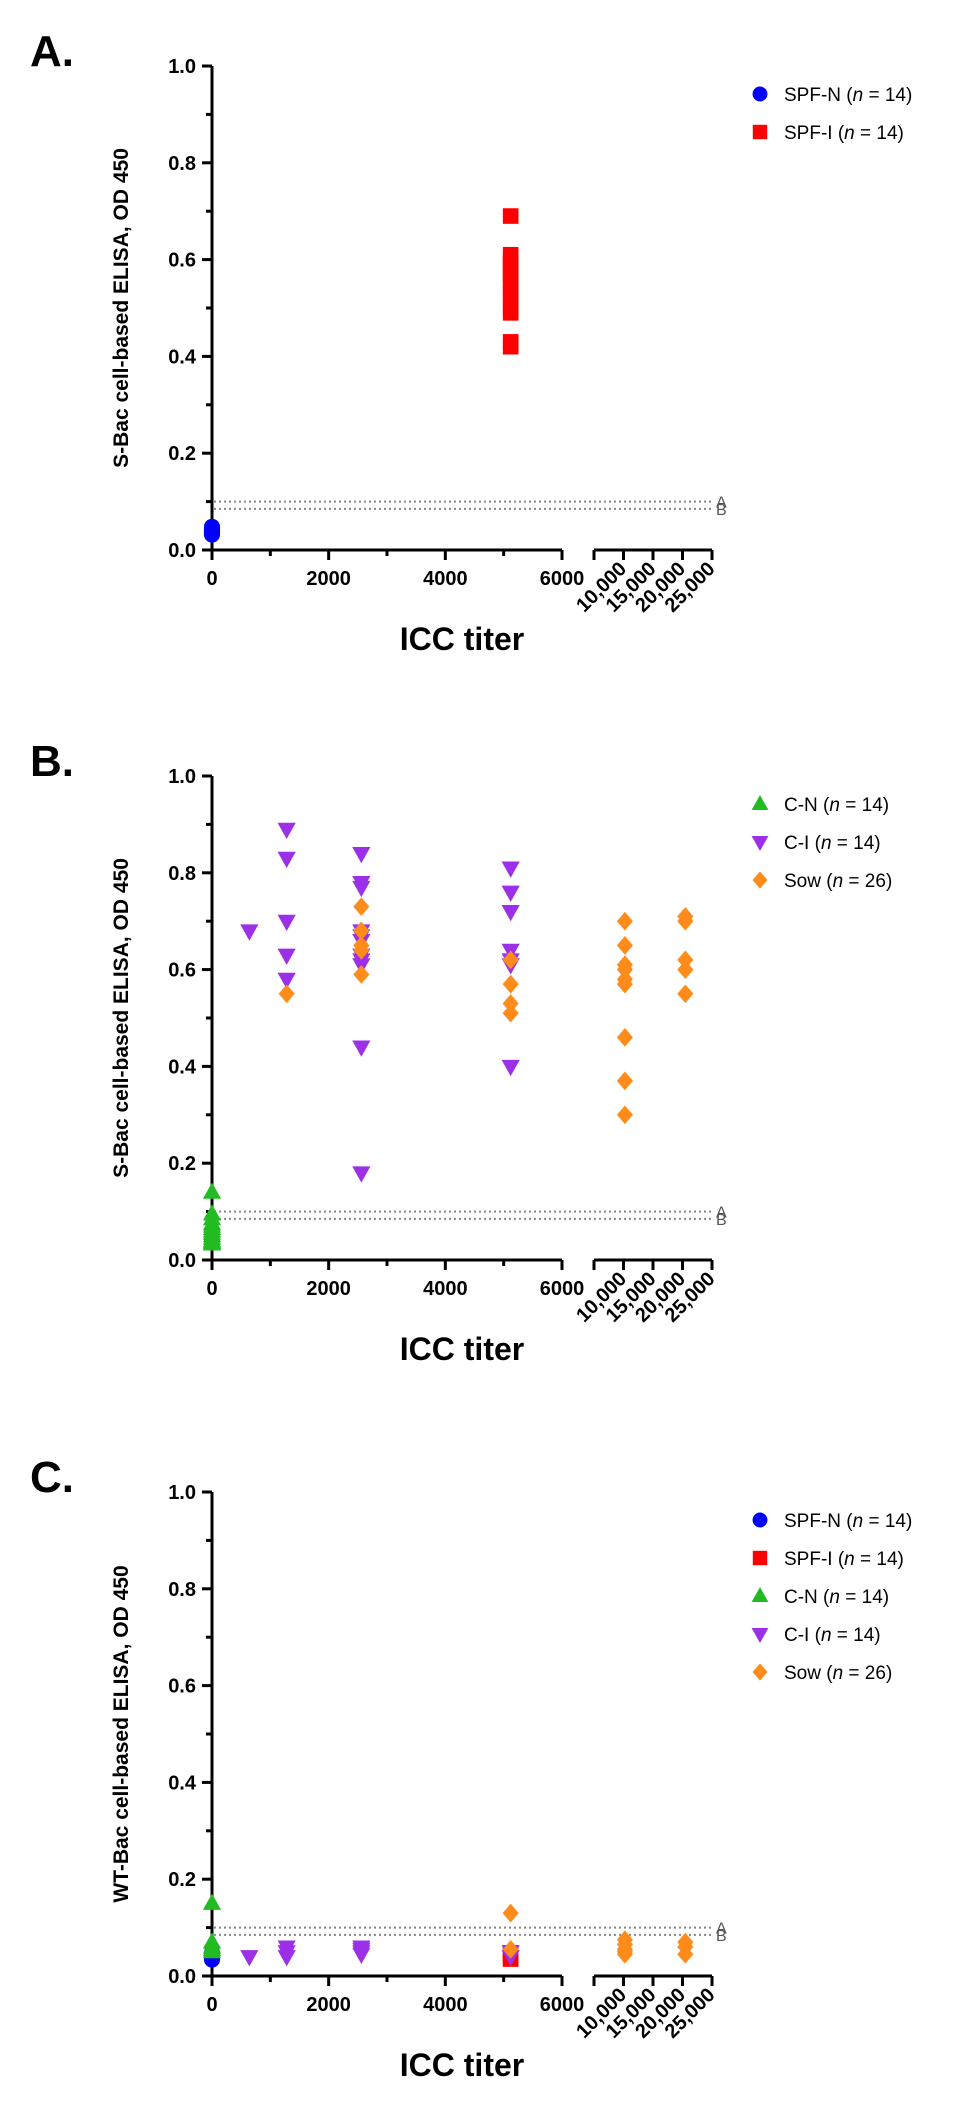 This screenshot has height=2117, width=974. I want to click on series-c-n, so click(212, 1926).